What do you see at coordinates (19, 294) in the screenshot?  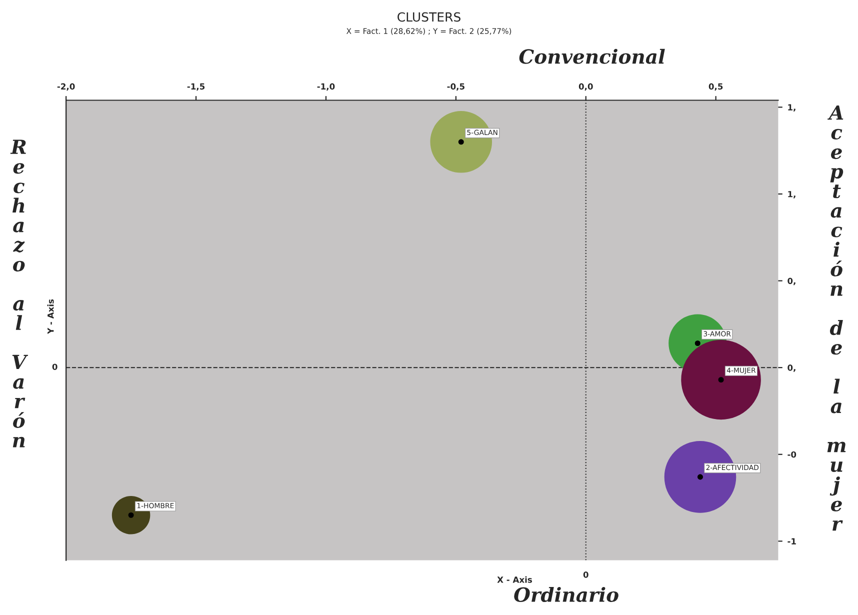 I see `text: Rechazo al Varón` at bounding box center [19, 294].